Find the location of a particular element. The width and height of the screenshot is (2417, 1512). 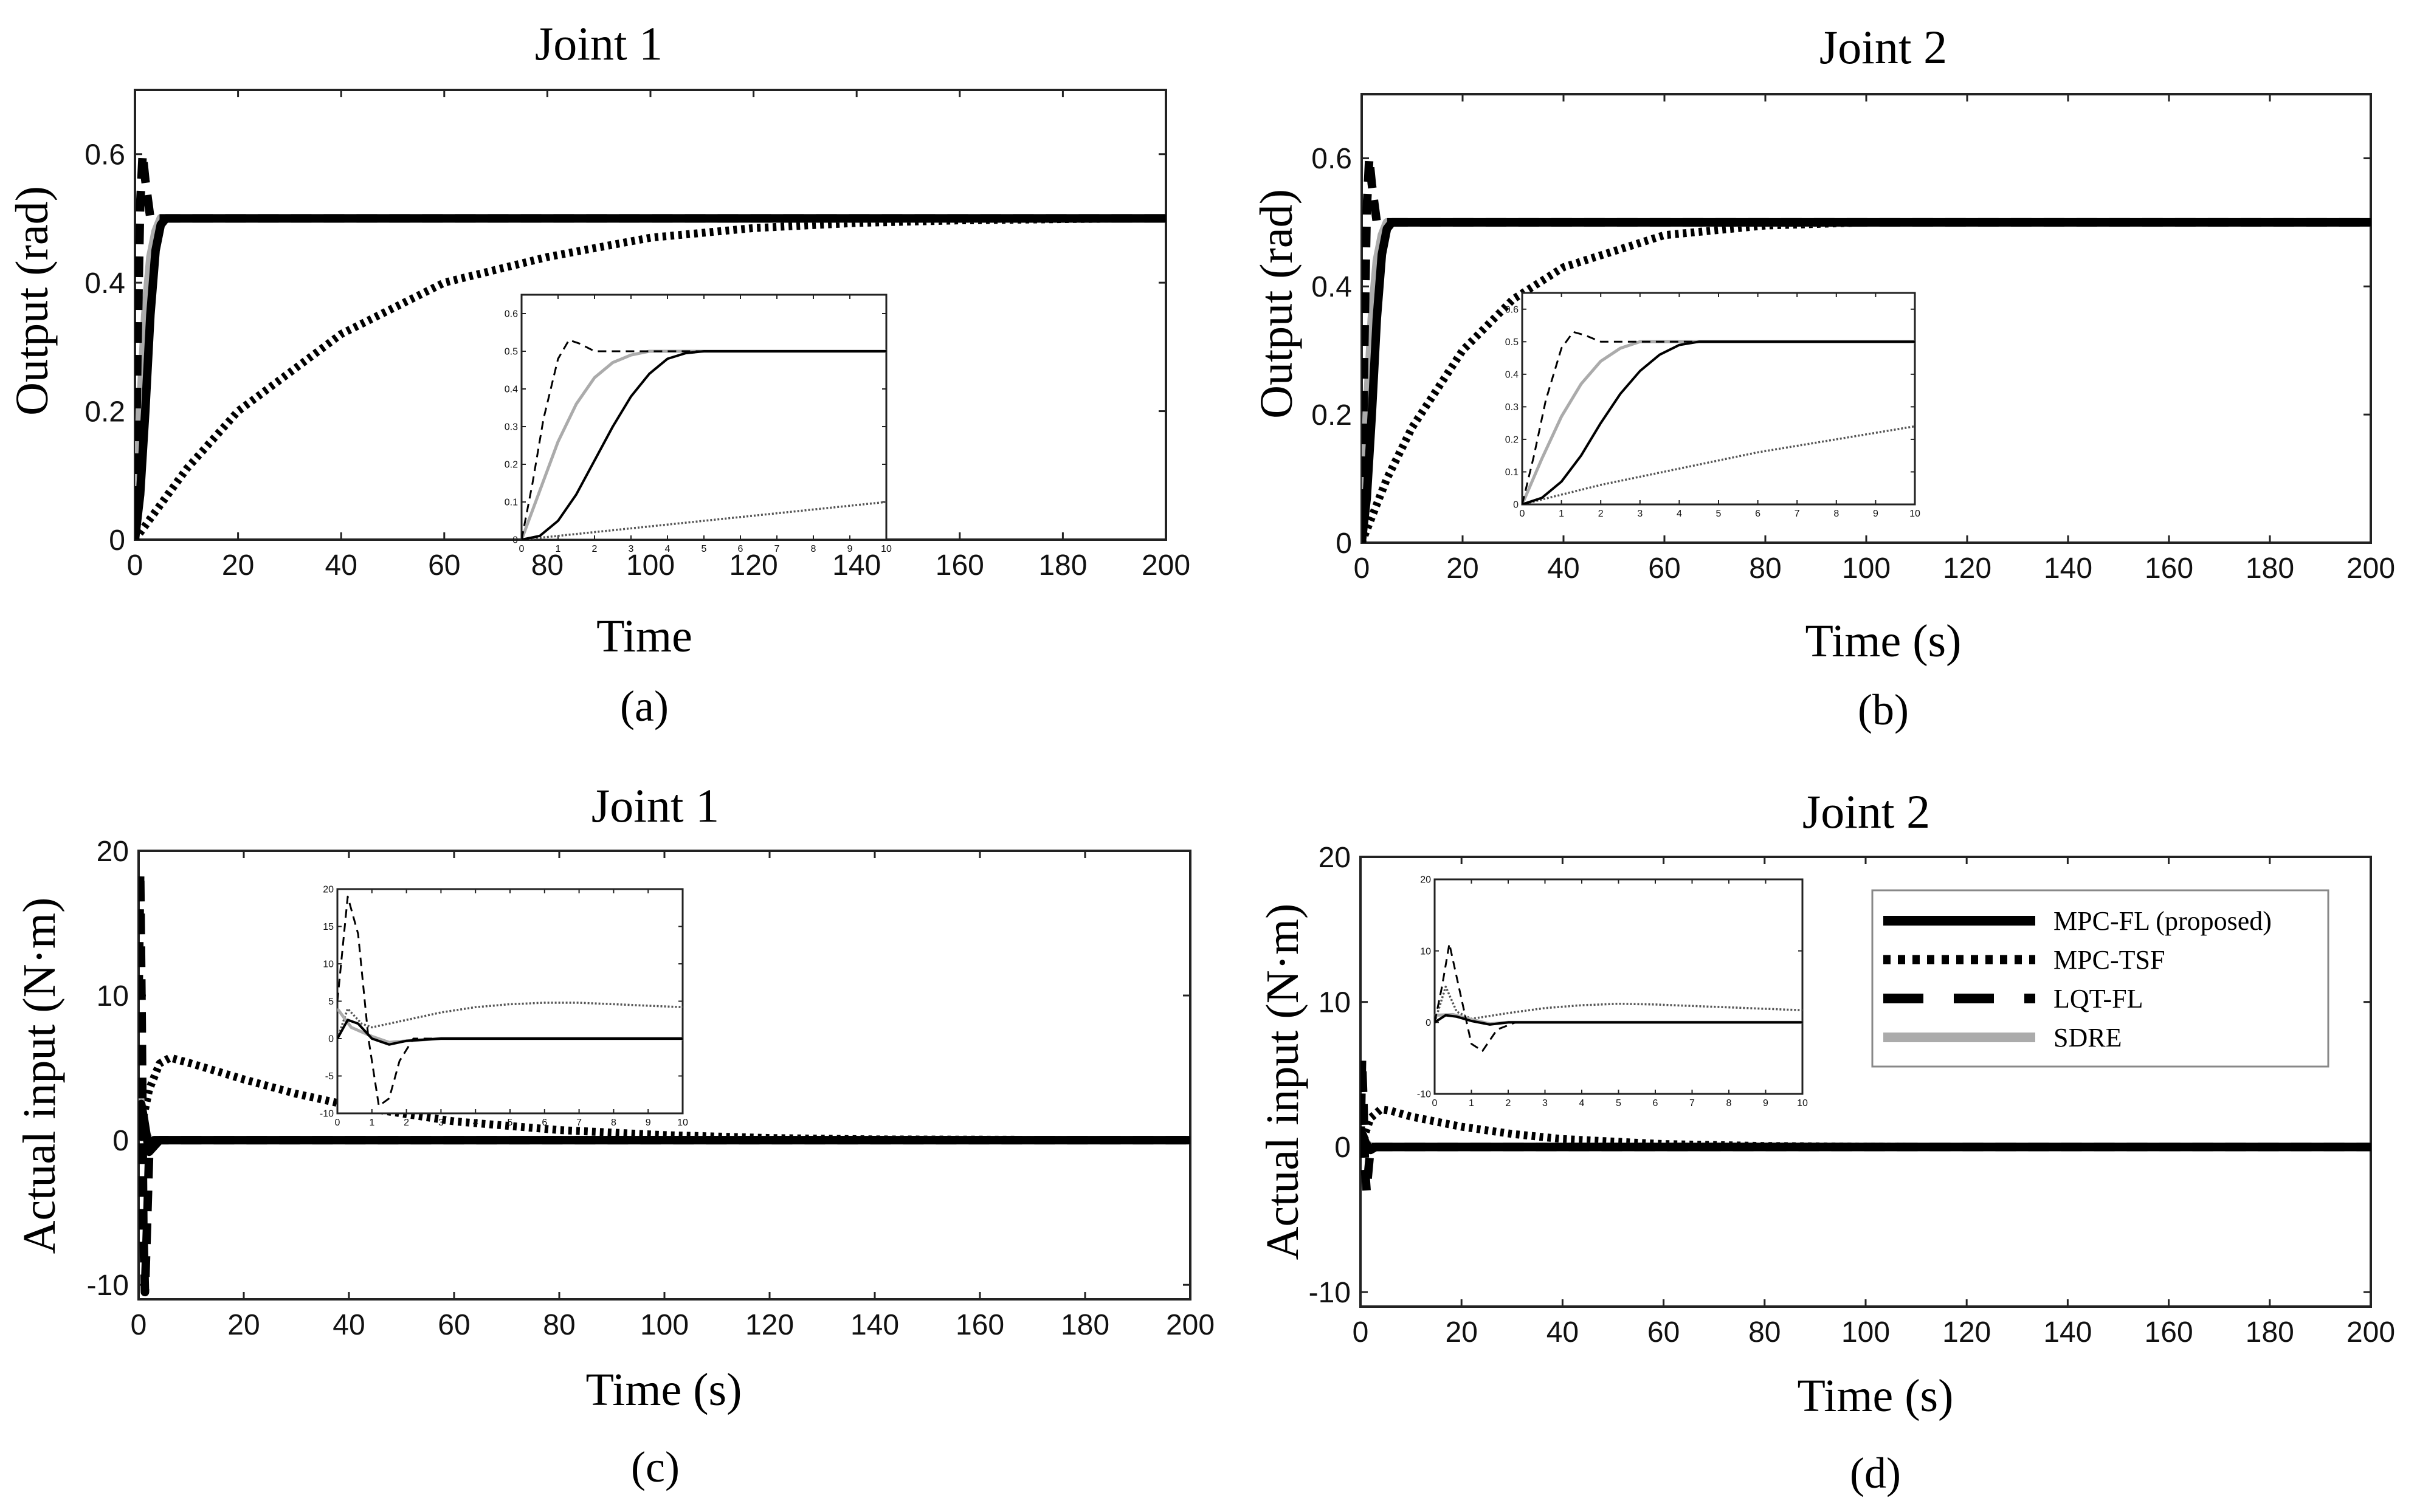

series-lqt-fl is located at coordinates (1867, 349).